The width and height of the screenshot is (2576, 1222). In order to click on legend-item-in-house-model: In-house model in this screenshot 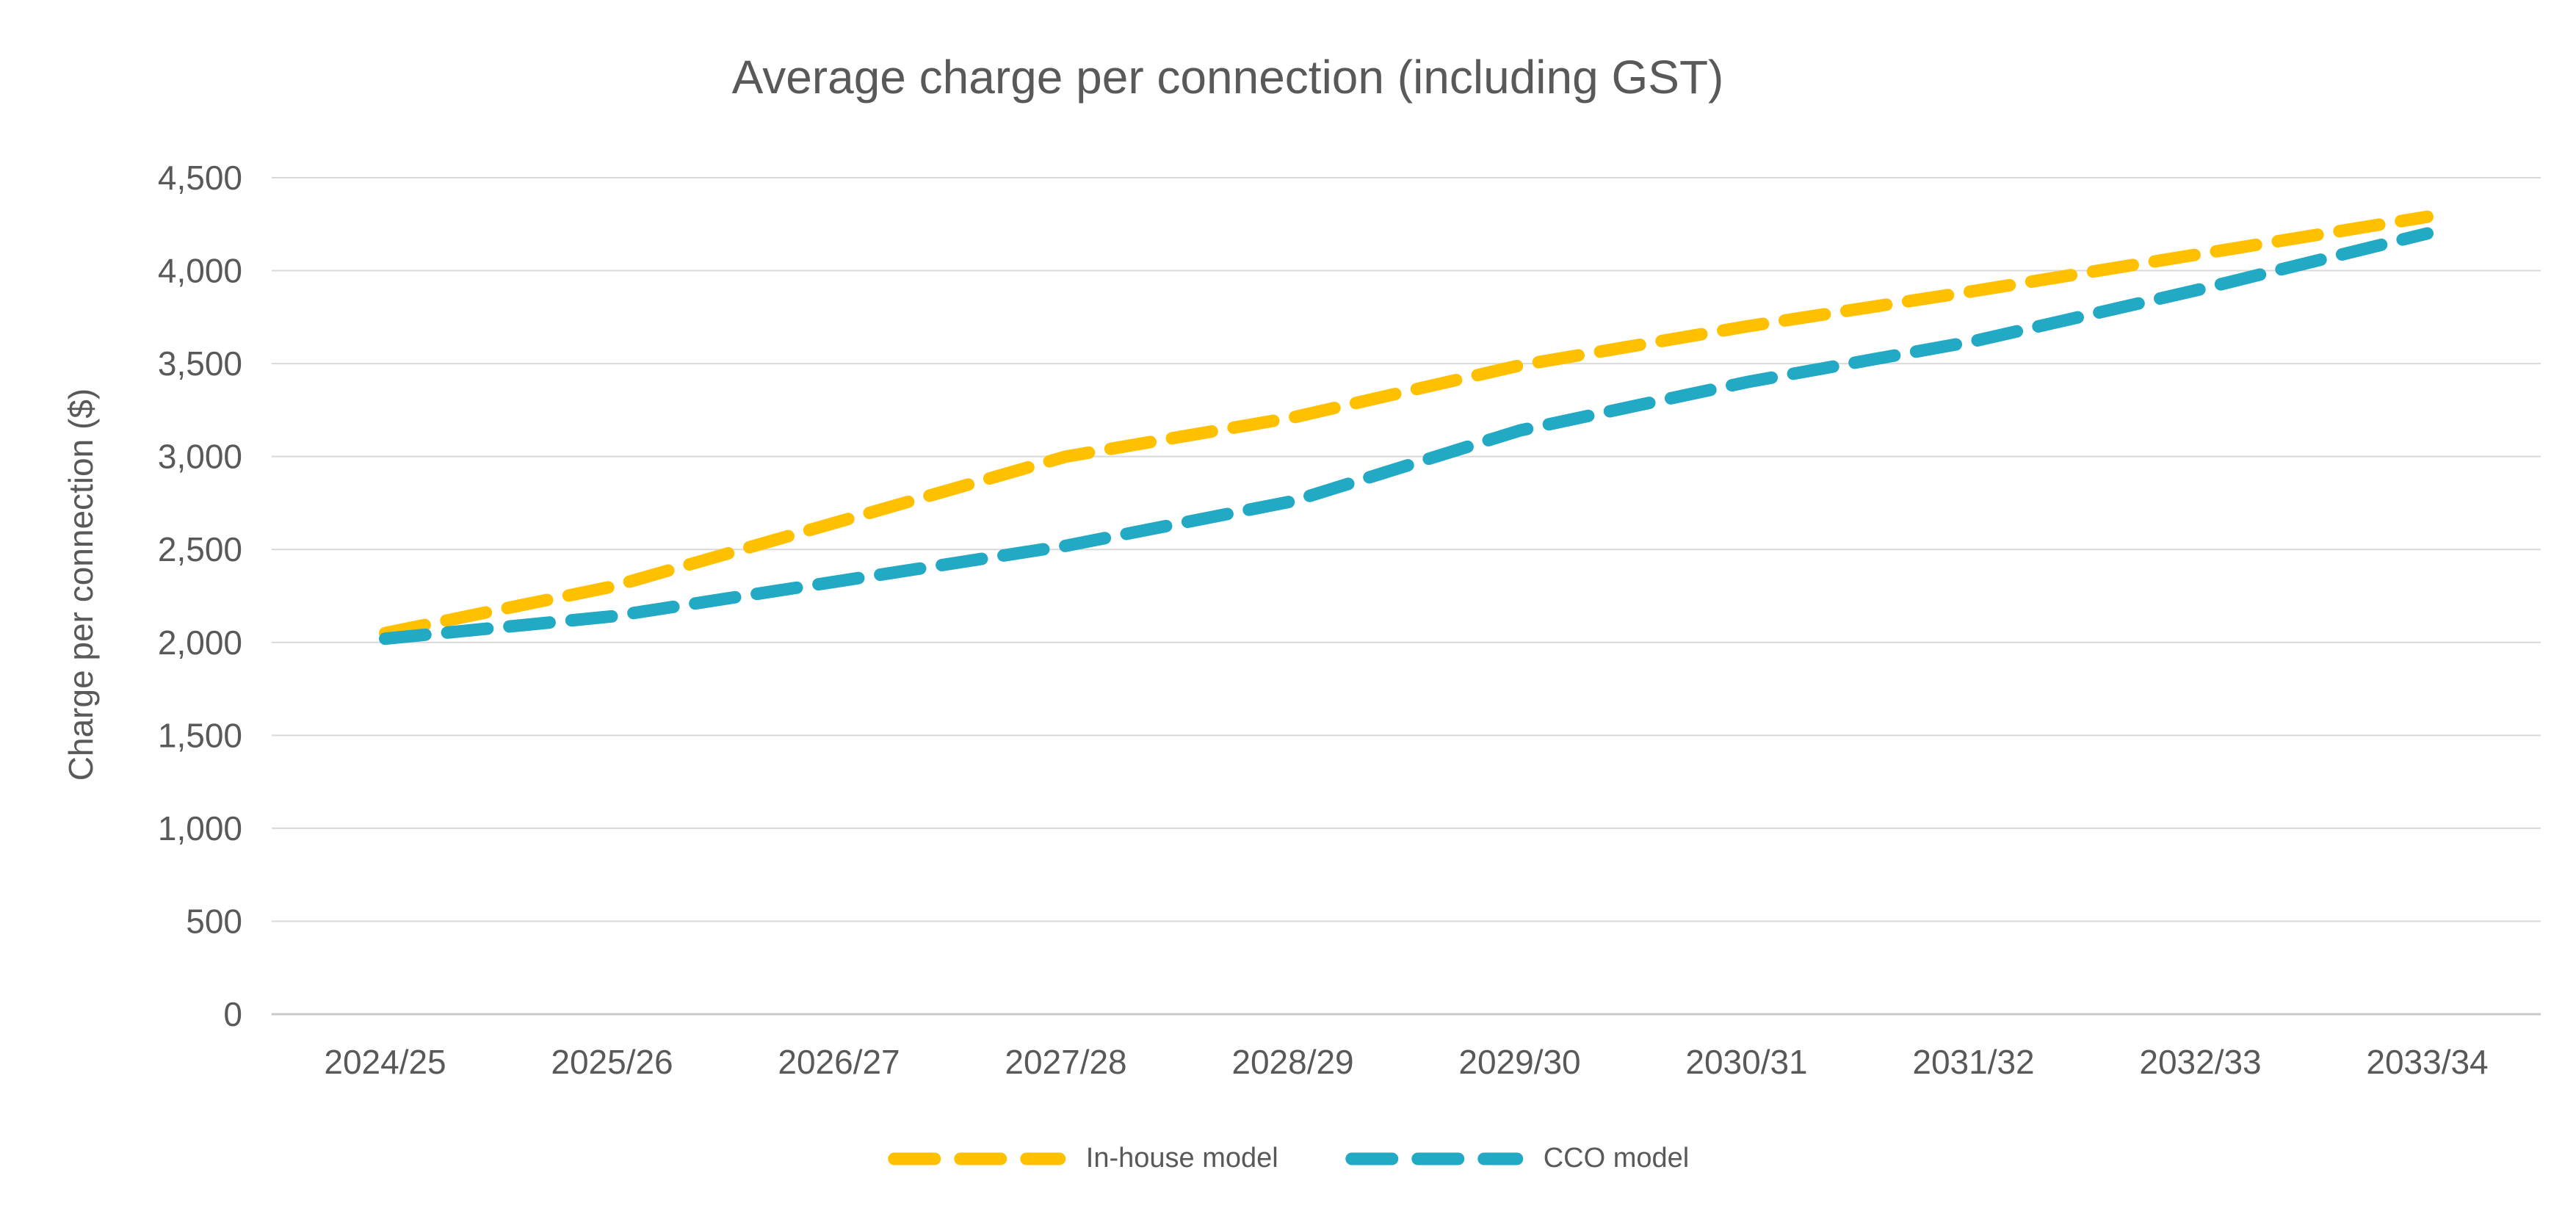, I will do `click(1082, 1158)`.